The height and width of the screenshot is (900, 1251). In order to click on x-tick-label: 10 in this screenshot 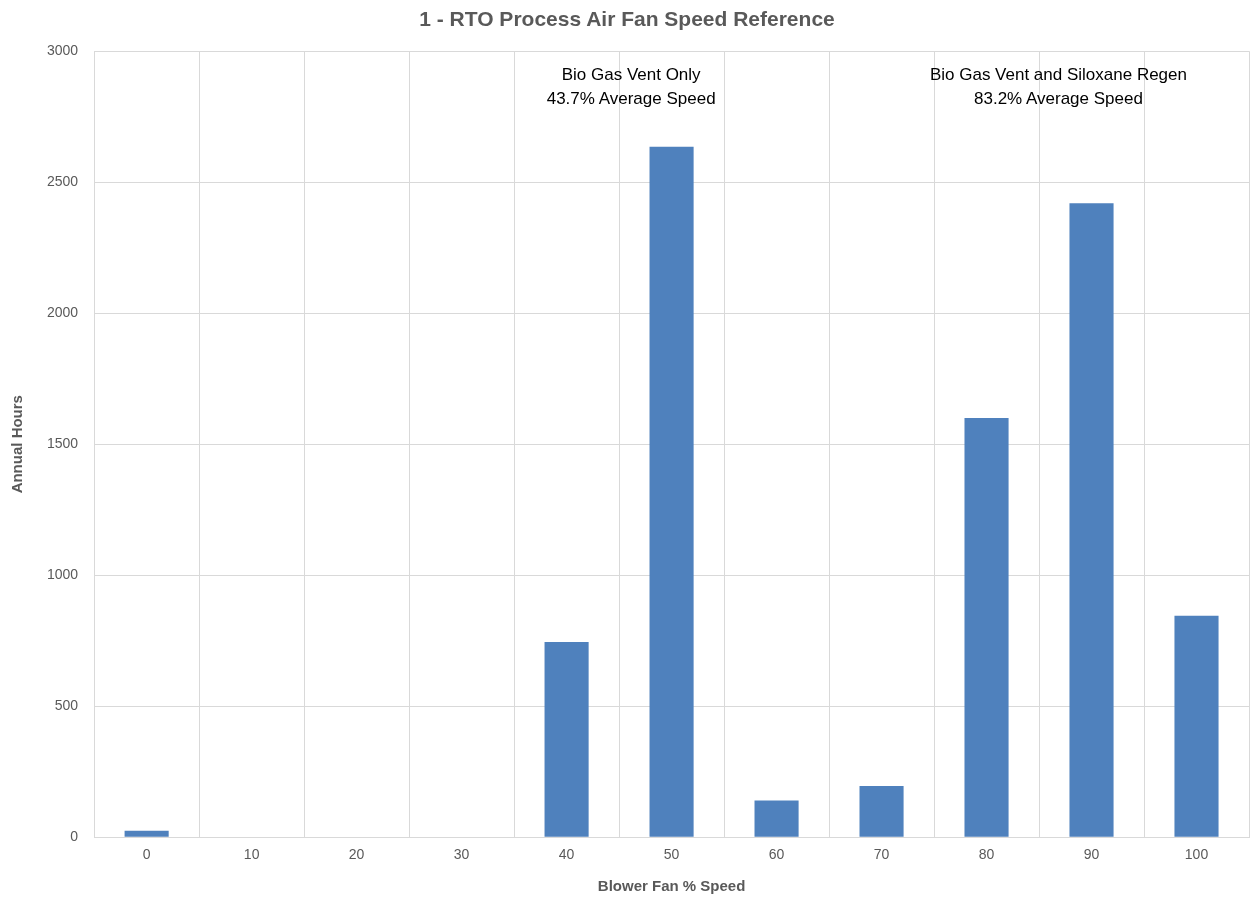, I will do `click(251, 854)`.